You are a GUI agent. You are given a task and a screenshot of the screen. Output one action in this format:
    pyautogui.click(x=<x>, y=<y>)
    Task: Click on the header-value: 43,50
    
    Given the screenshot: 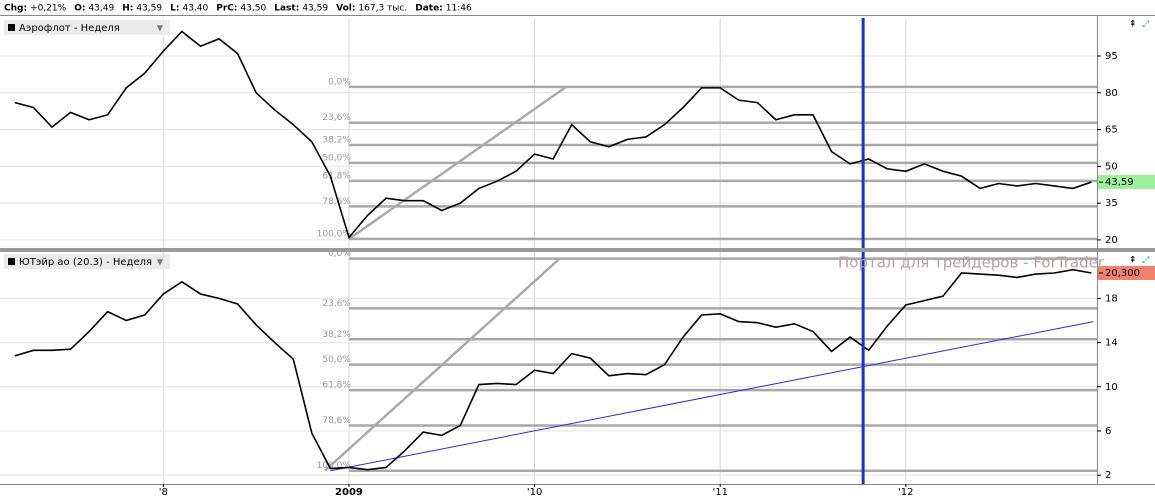 What is the action you would take?
    pyautogui.click(x=253, y=9)
    